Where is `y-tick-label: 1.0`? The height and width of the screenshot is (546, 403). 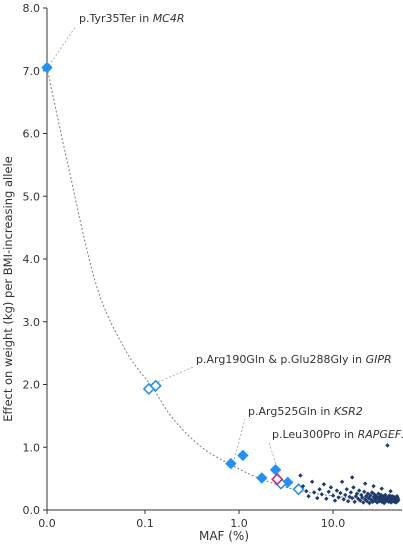
y-tick-label: 1.0 is located at coordinates (32, 447).